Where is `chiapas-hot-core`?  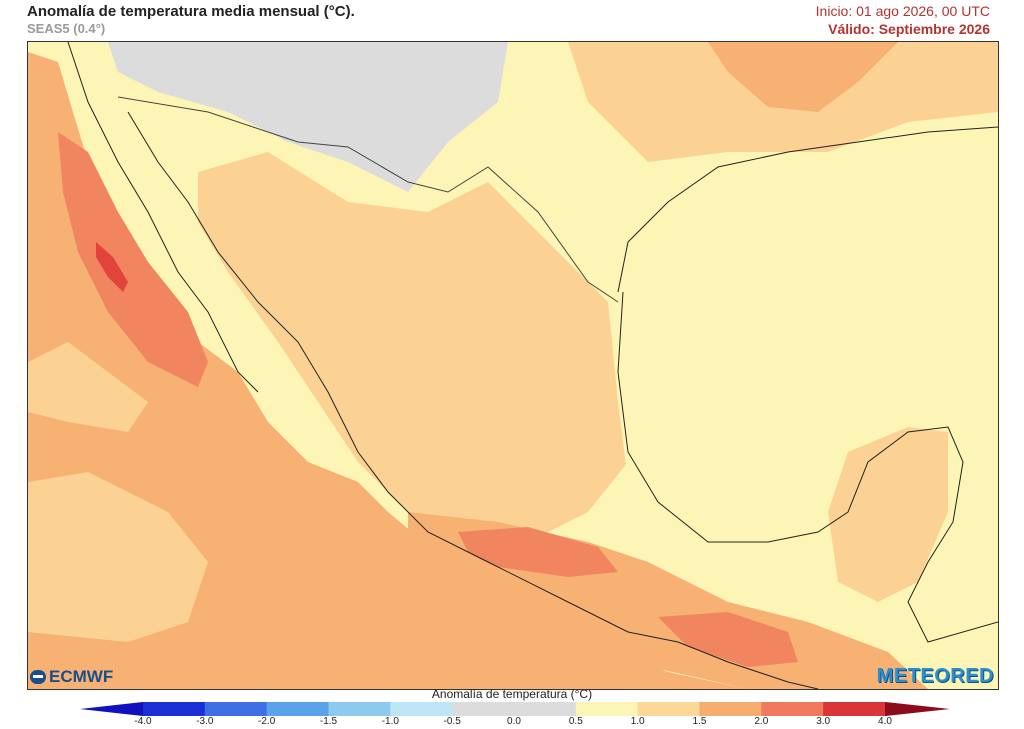 chiapas-hot-core is located at coordinates (728, 639).